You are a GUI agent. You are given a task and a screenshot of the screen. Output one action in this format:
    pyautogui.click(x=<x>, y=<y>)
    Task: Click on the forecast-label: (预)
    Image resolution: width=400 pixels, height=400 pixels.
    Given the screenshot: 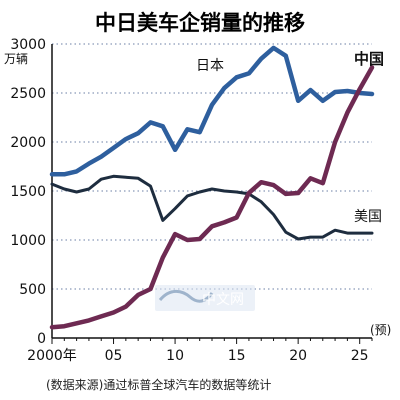 What is the action you would take?
    pyautogui.click(x=380, y=330)
    